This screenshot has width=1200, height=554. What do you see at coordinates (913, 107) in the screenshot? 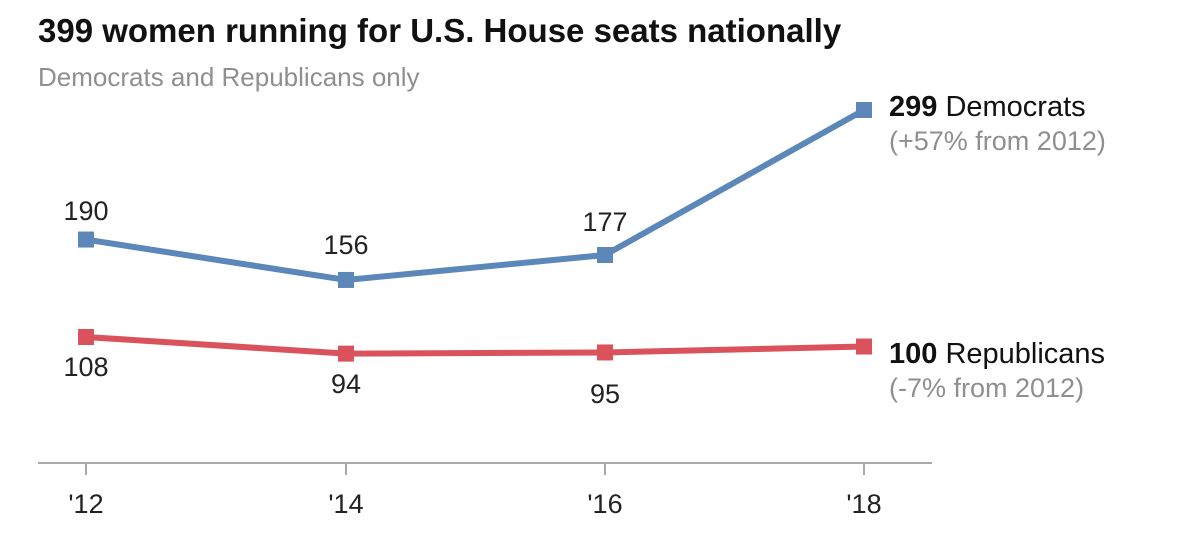
I see `end-value: 299` at bounding box center [913, 107].